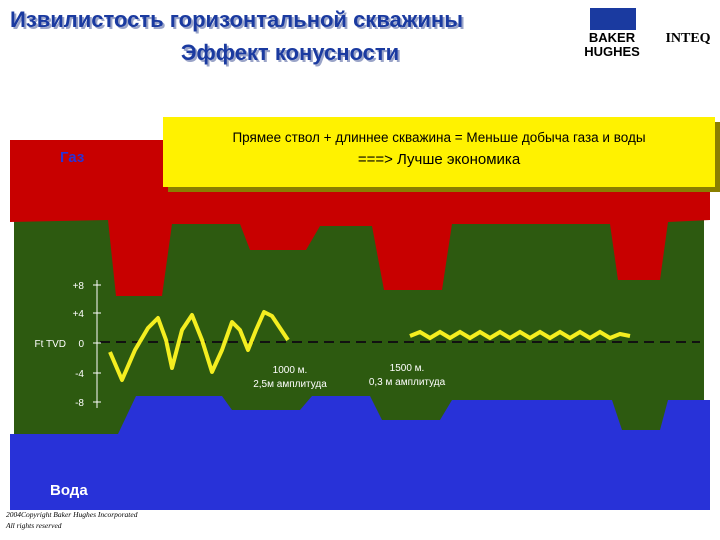  Describe the element at coordinates (612, 51) in the screenshot. I see `logo-text: HUGHES` at that location.